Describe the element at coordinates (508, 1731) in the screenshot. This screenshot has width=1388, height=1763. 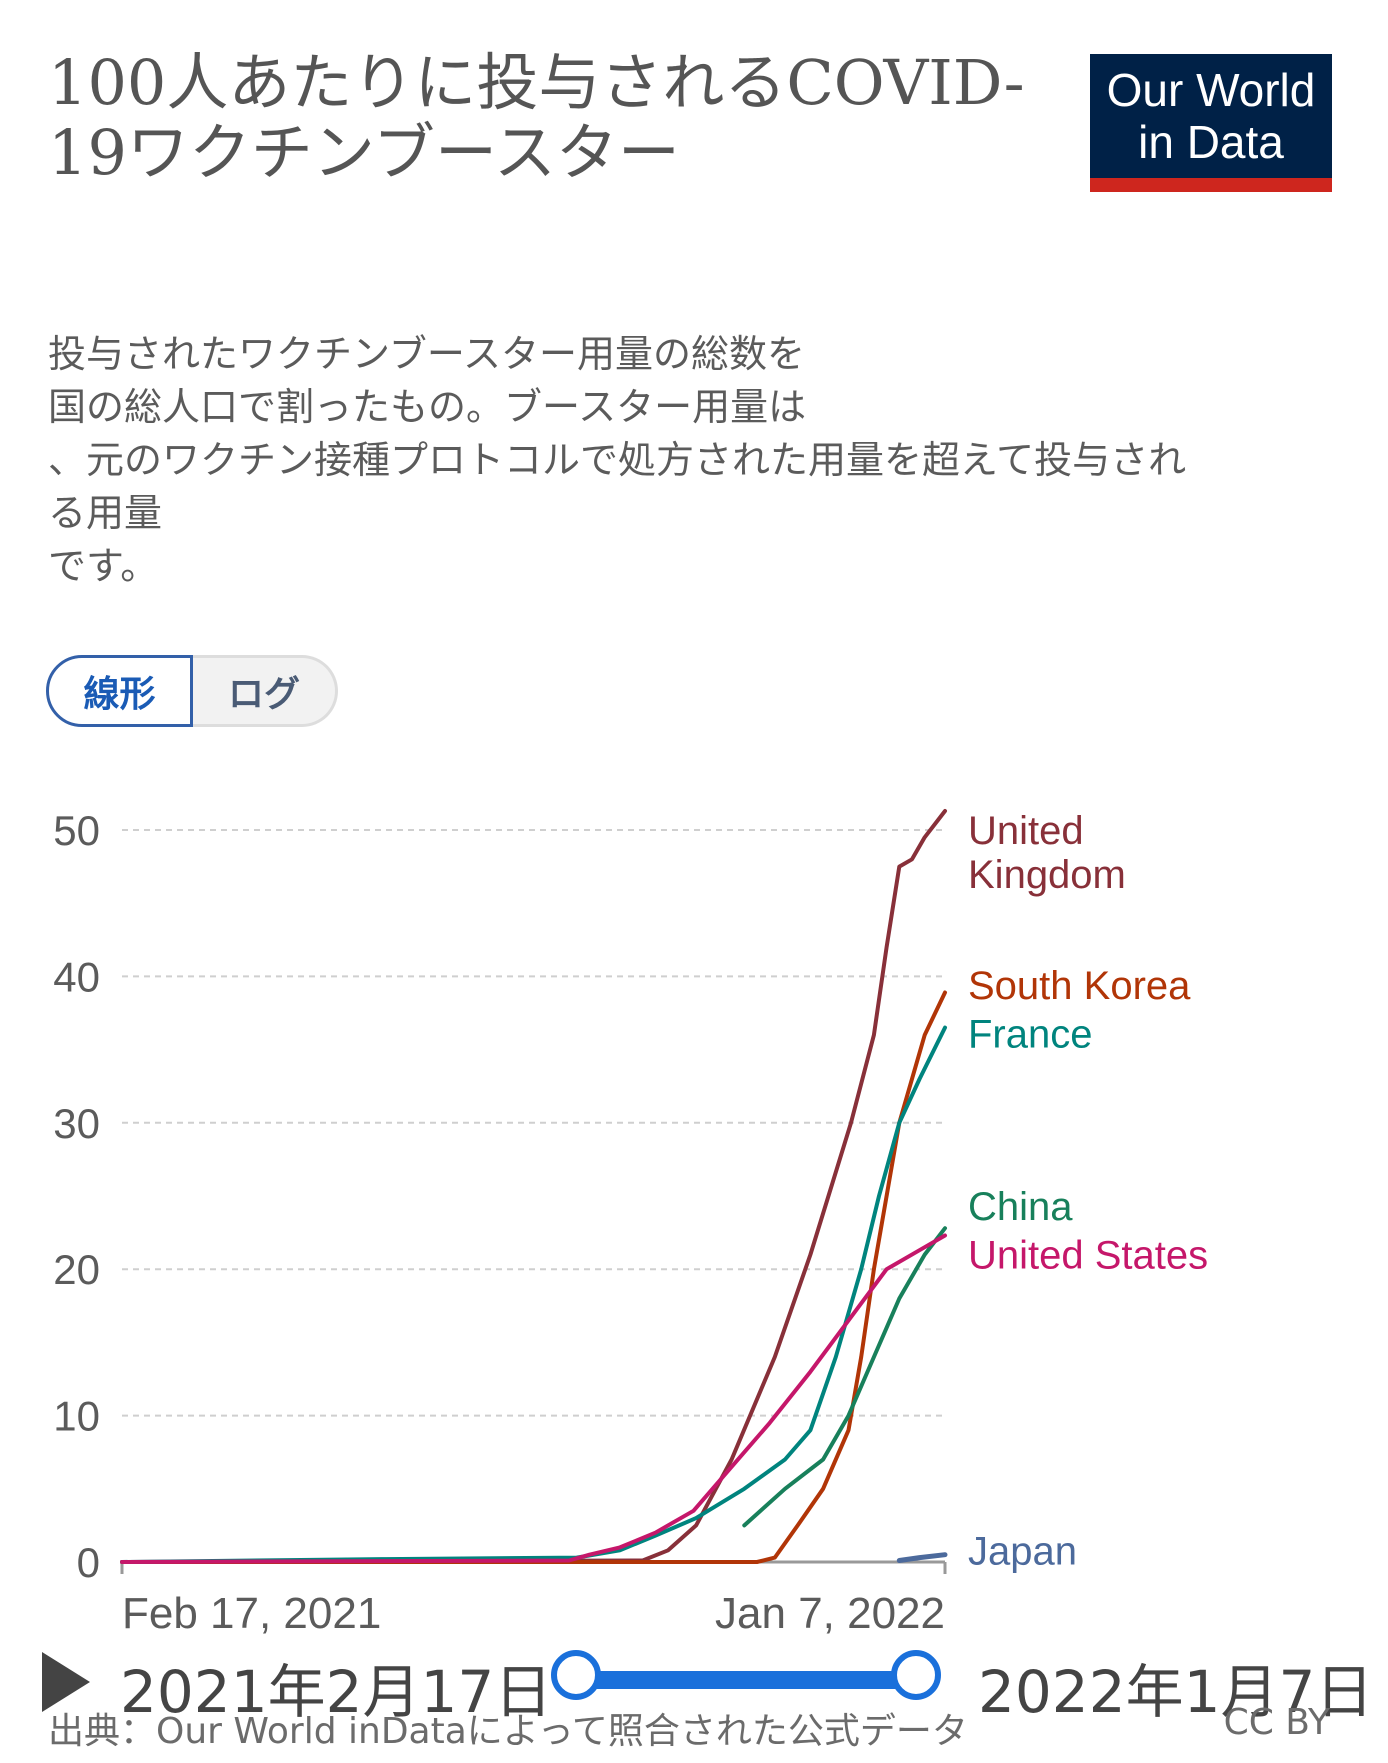
I see `source-note: 出典：Our World inDataによって照合された公式データ` at that location.